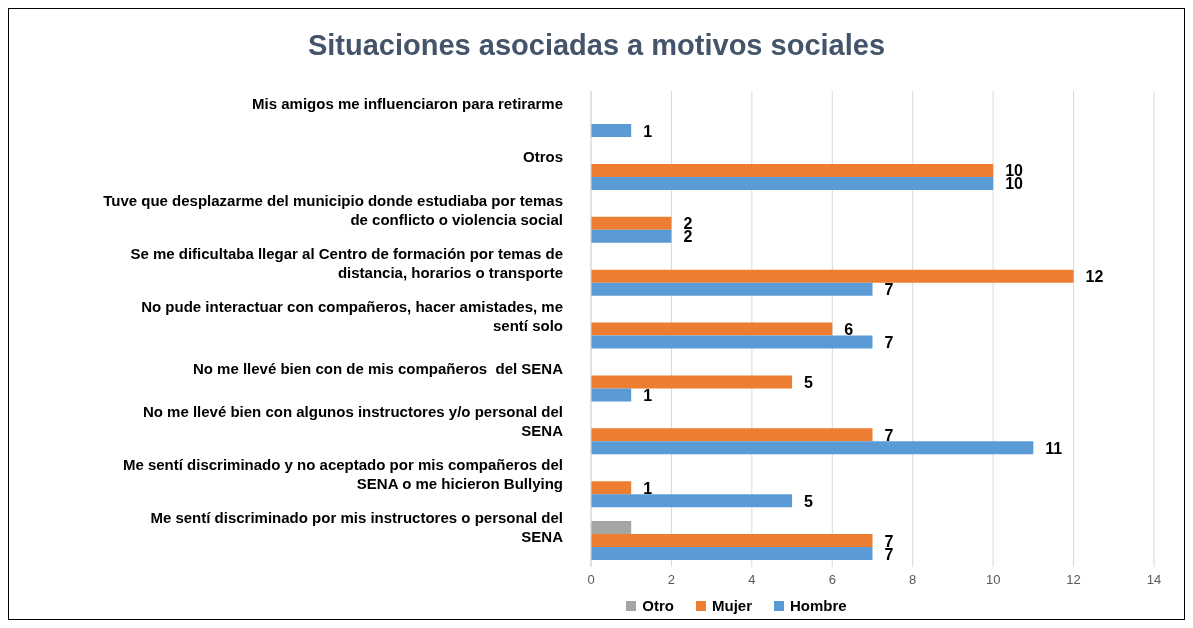  I want to click on y-tick-label: No me llevé bien con algunos instructores y/o personal del SENA, so click(353, 421).